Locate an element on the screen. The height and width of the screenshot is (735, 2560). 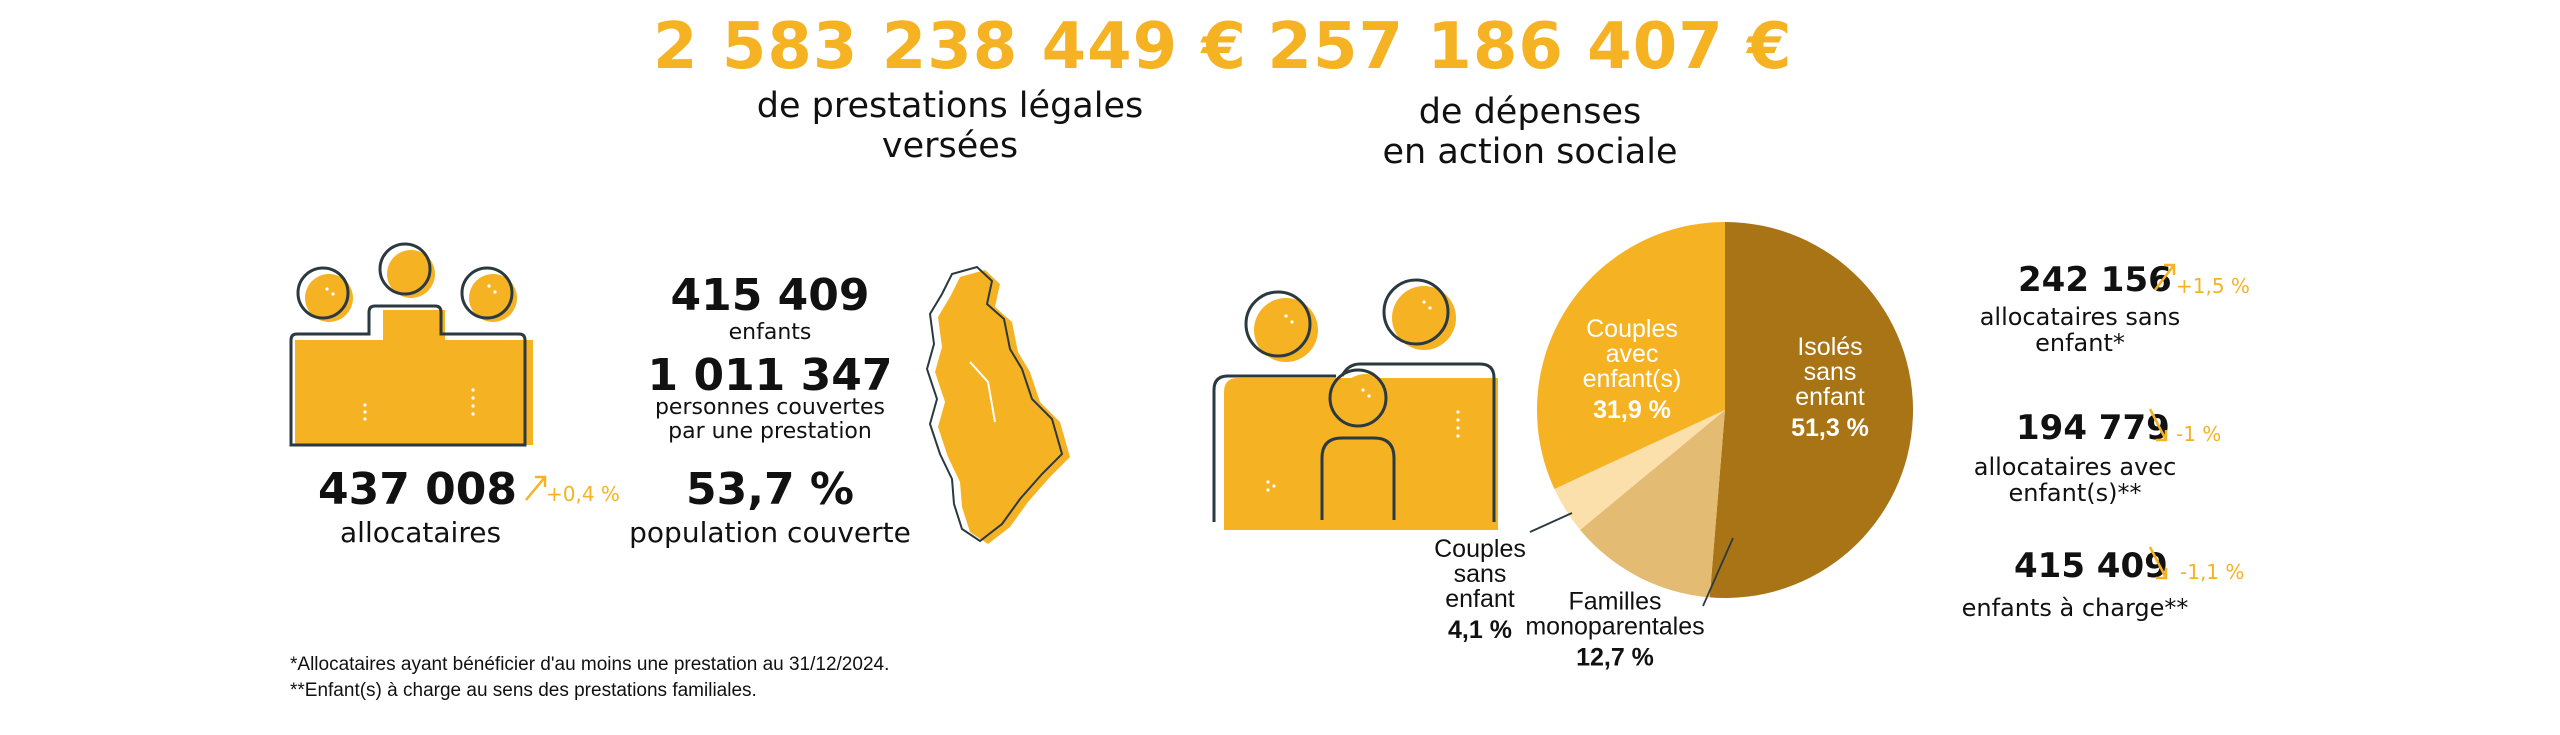
enfants-charge-value: 415 409 is located at coordinates (2091, 566).